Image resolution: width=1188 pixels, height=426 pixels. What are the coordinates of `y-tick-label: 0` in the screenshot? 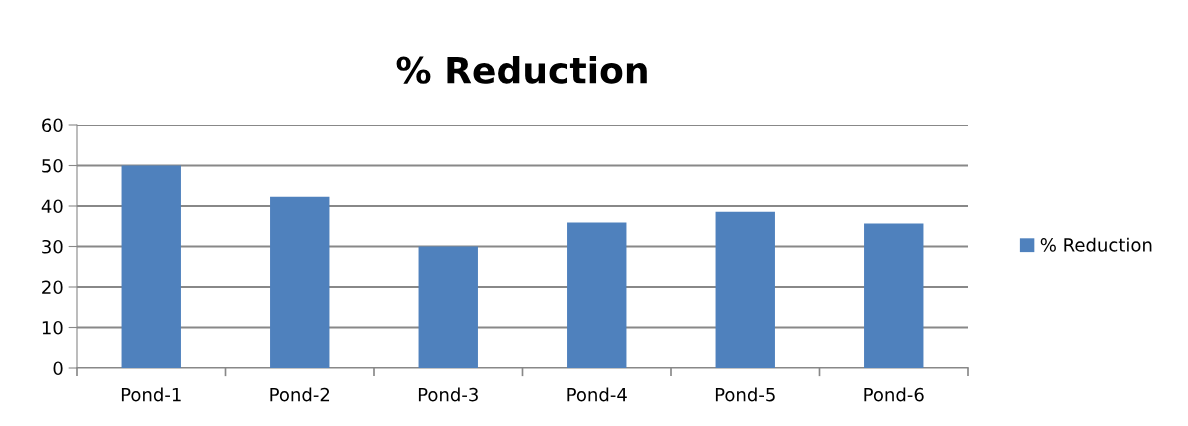 It's located at (58, 368).